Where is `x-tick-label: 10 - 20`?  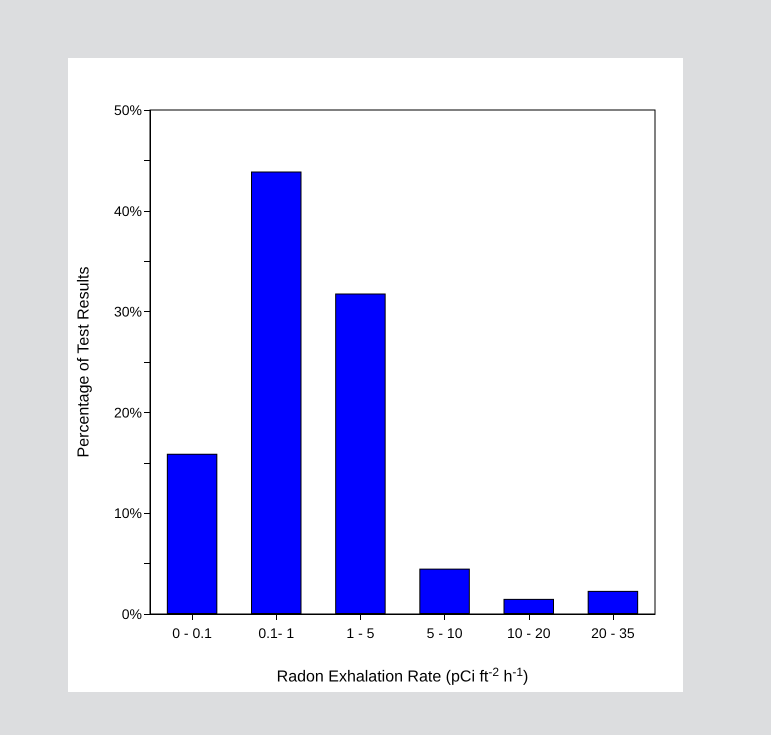 x-tick-label: 10 - 20 is located at coordinates (528, 633).